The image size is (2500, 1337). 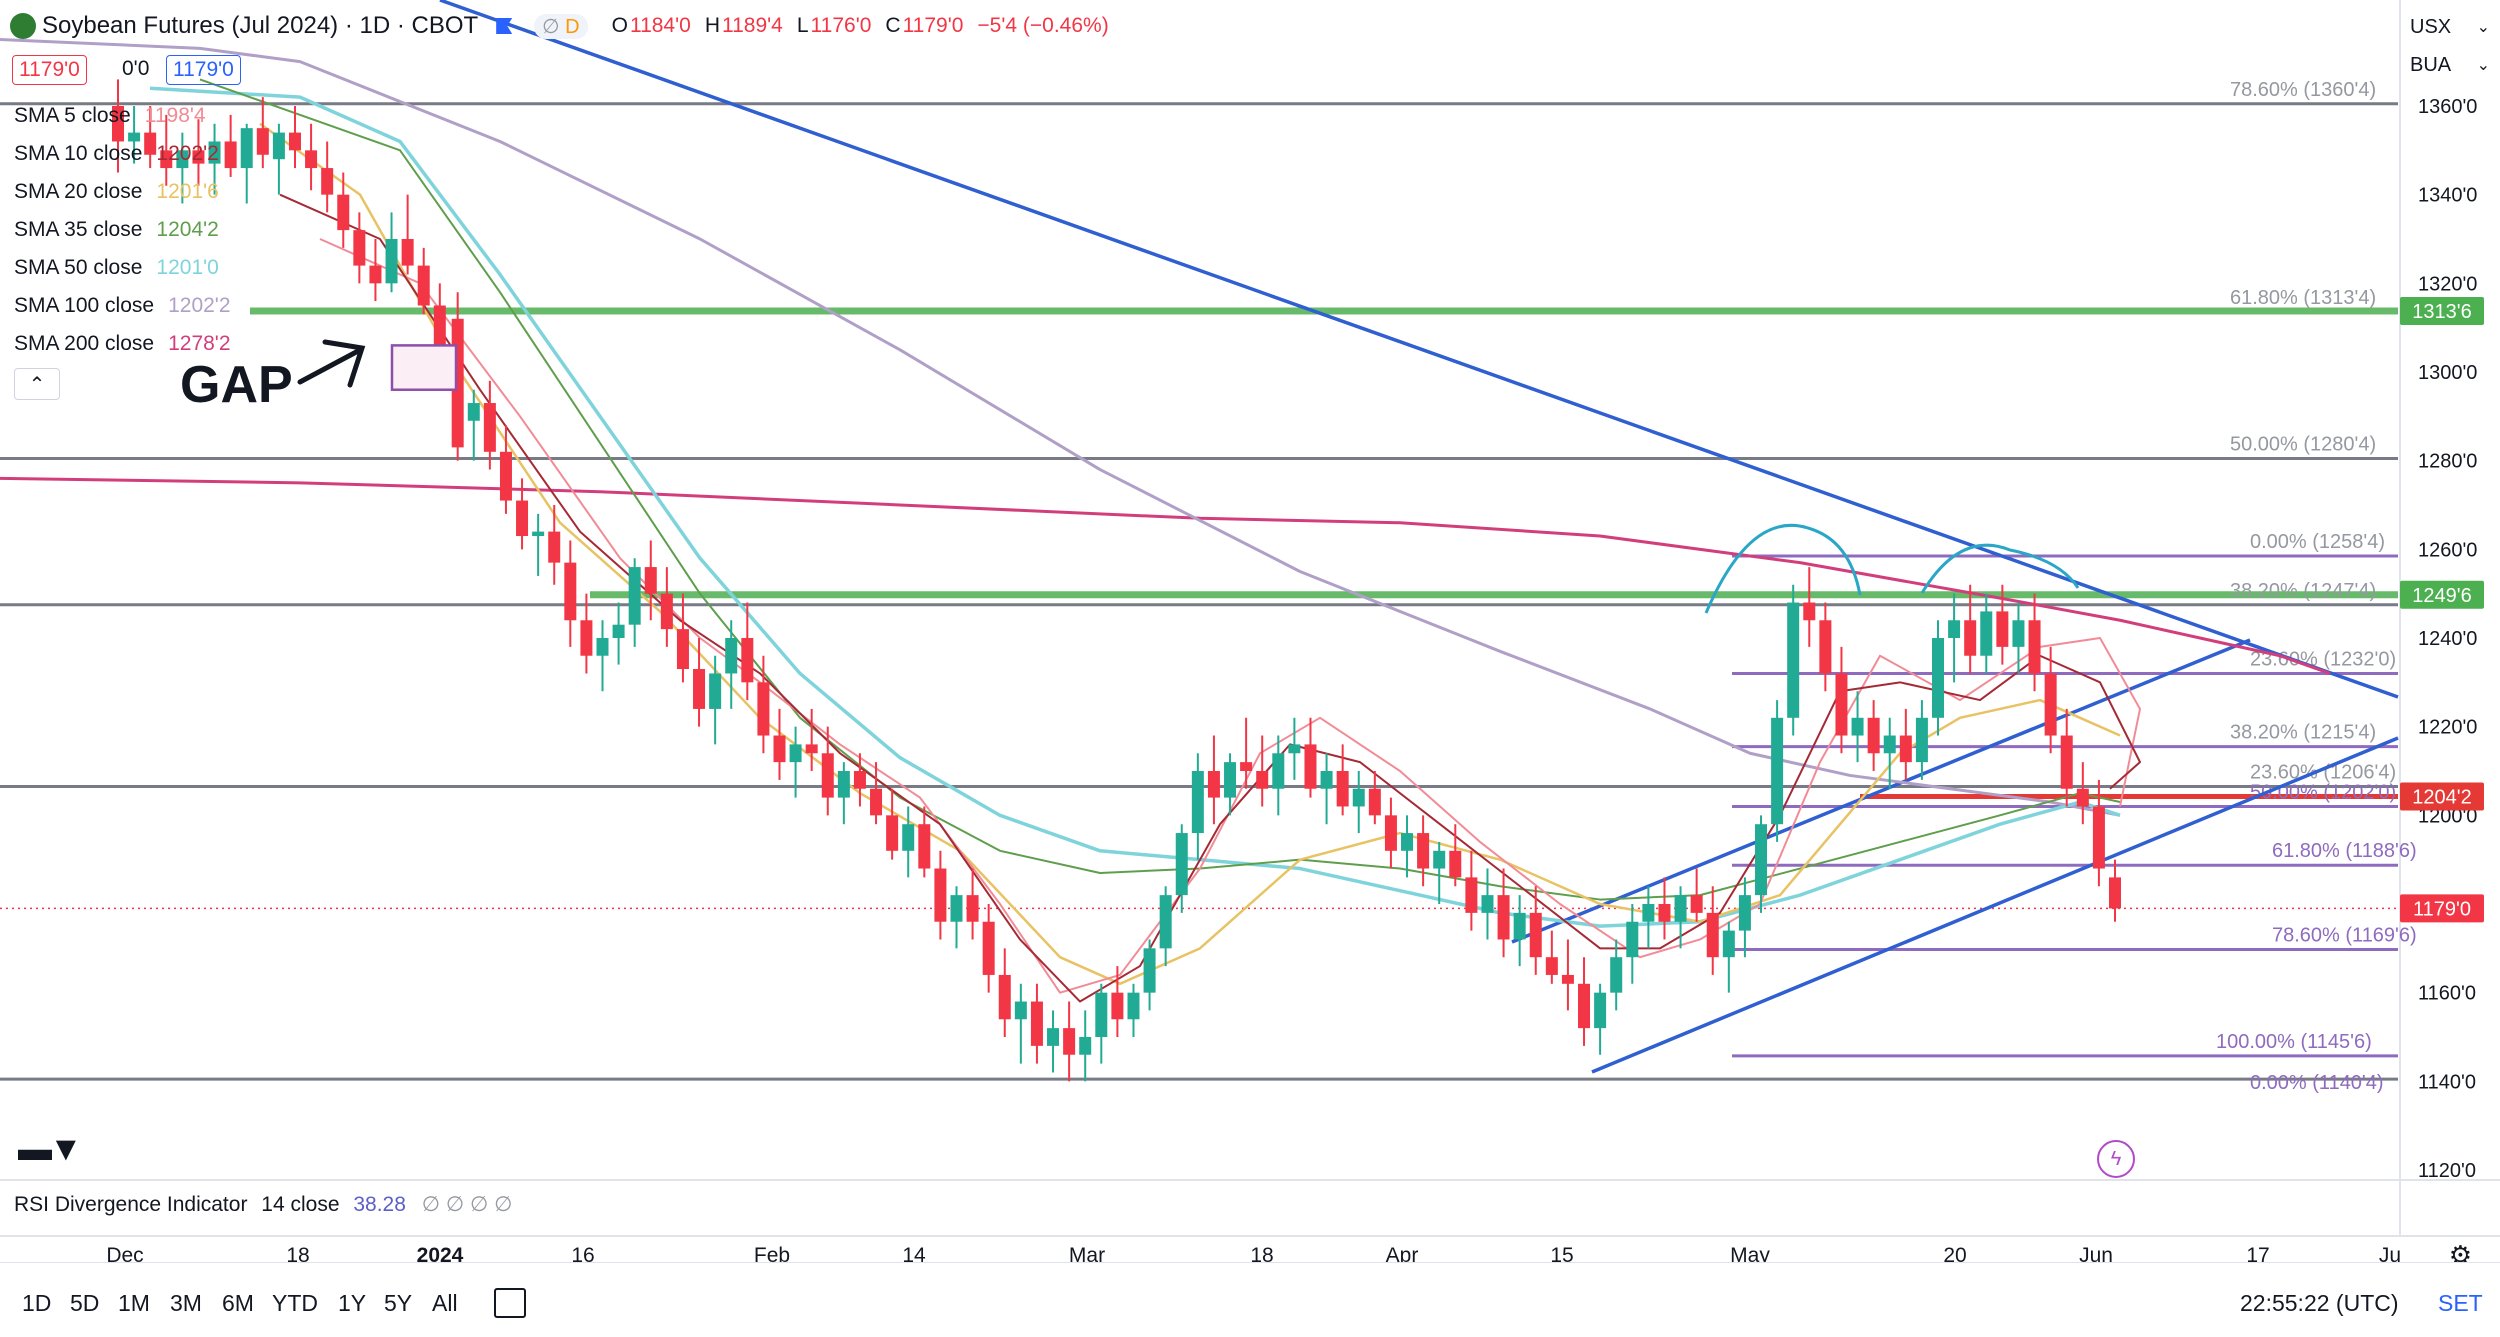 I want to click on timeframe-5d: 5D, so click(x=85, y=1303).